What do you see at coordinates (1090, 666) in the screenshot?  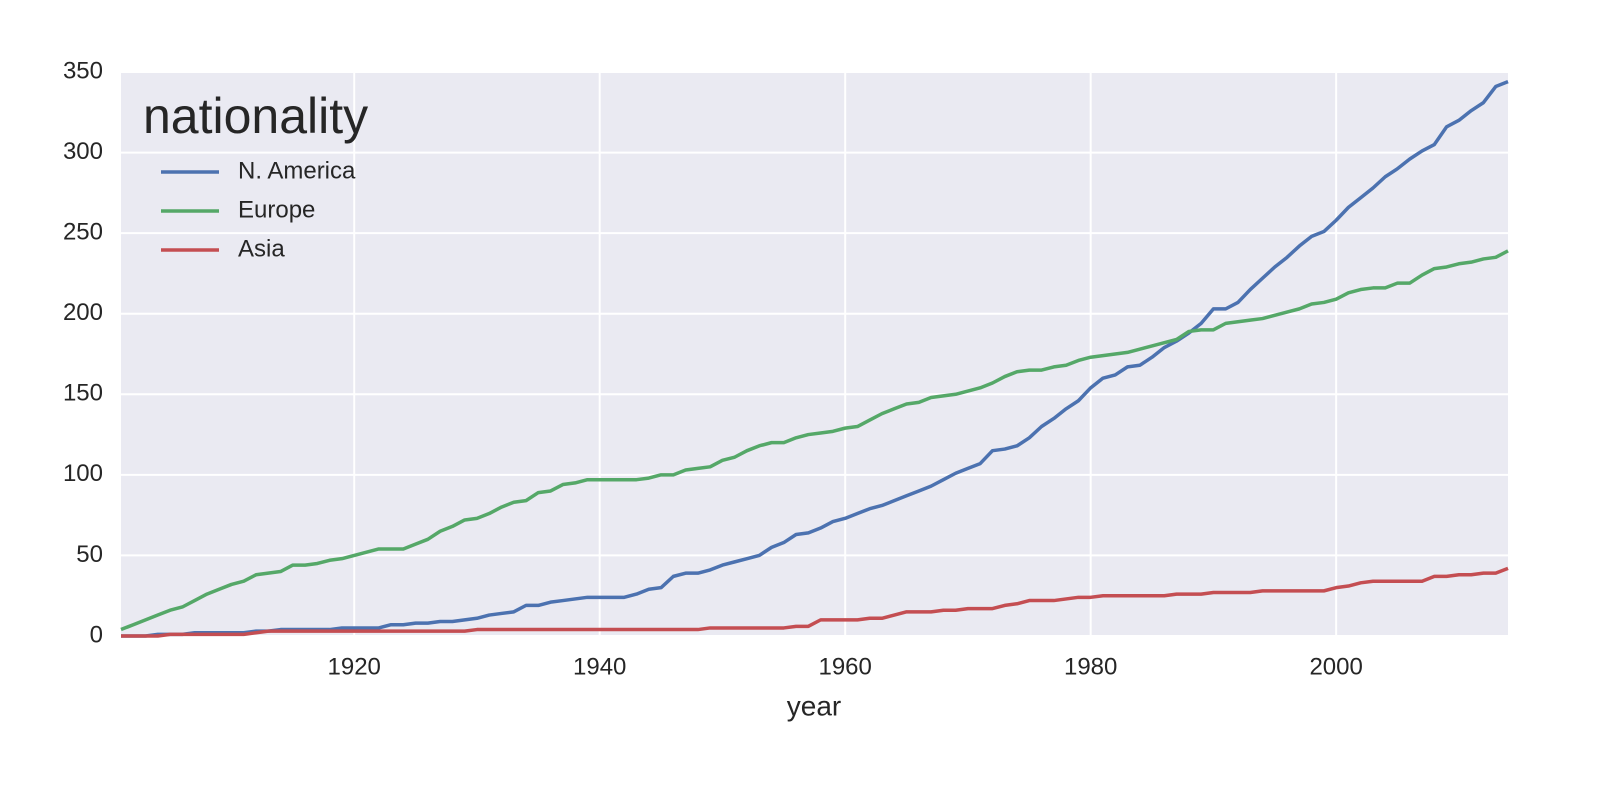 I see `x-tick-label: 1980` at bounding box center [1090, 666].